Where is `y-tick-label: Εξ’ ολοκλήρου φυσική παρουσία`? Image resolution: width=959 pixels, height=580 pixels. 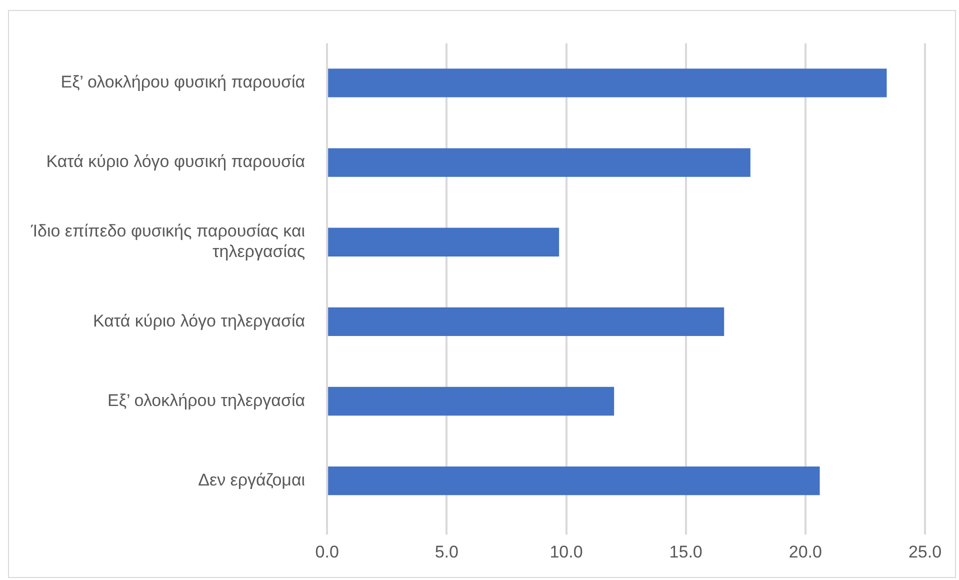 y-tick-label: Εξ’ ολοκλήρου φυσική παρουσία is located at coordinates (183, 82).